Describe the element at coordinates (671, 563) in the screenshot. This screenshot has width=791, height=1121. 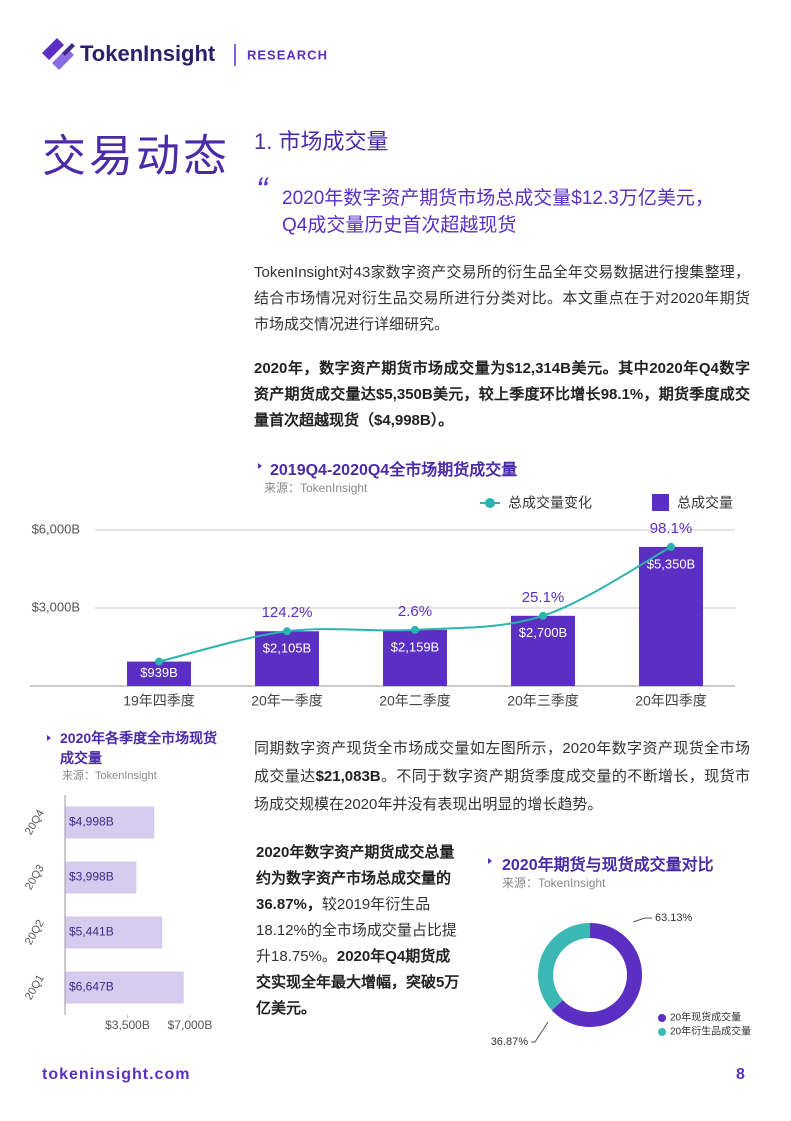
I see `bar-value-label: $5,350B` at that location.